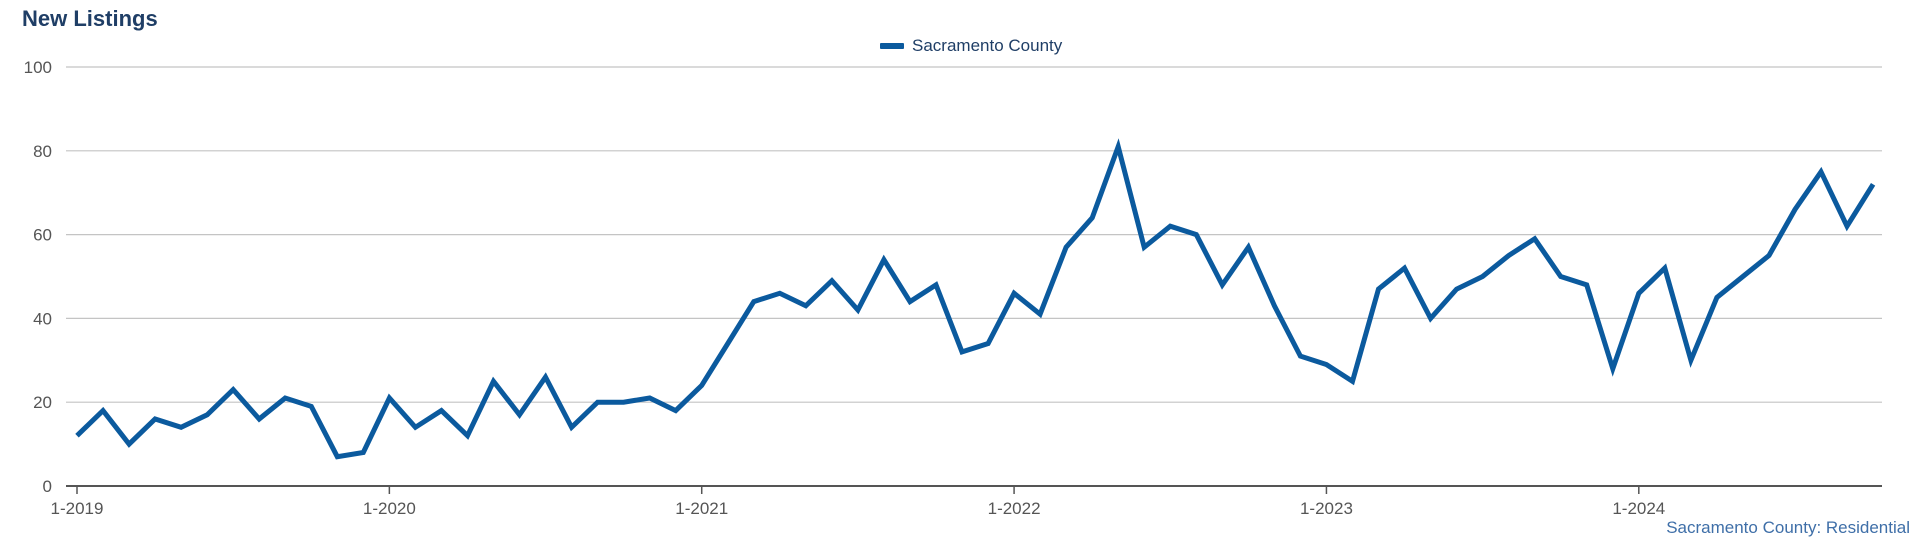 The height and width of the screenshot is (542, 1920). What do you see at coordinates (42, 318) in the screenshot?
I see `y-tick-label: 40` at bounding box center [42, 318].